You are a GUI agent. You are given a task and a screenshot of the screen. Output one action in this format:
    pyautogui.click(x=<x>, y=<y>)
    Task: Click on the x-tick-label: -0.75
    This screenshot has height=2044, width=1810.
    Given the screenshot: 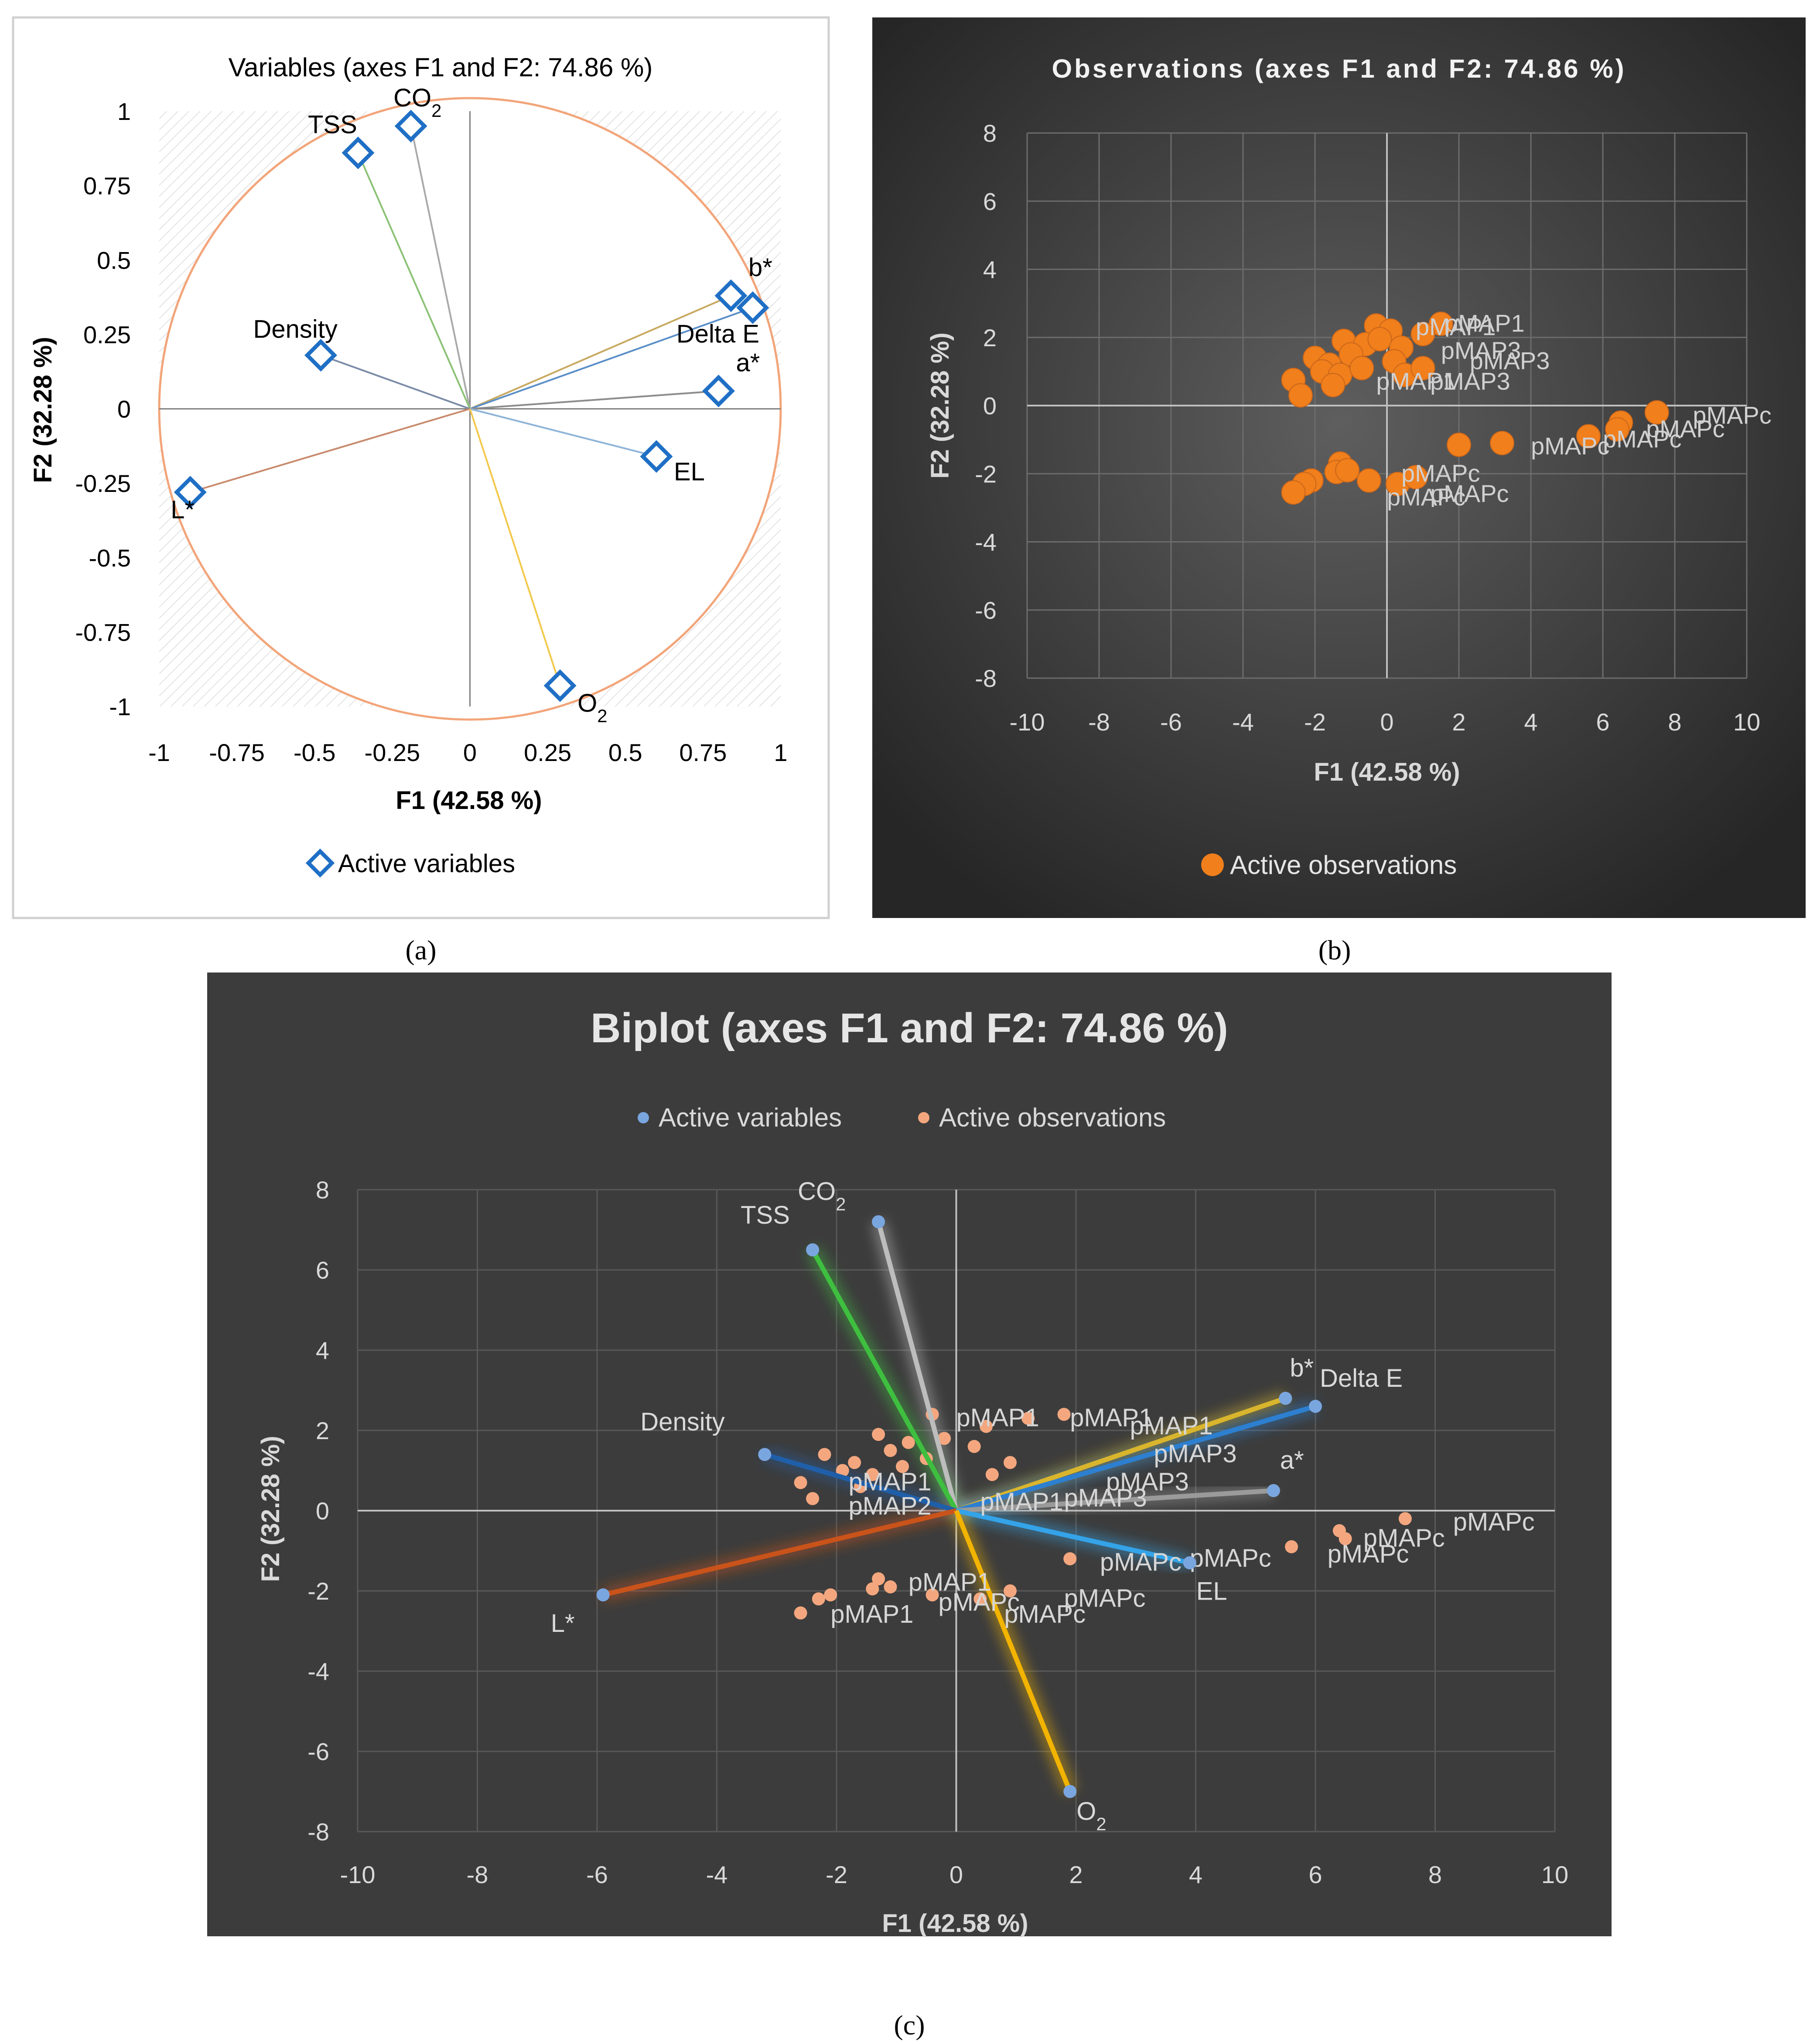 What is the action you would take?
    pyautogui.click(x=237, y=753)
    